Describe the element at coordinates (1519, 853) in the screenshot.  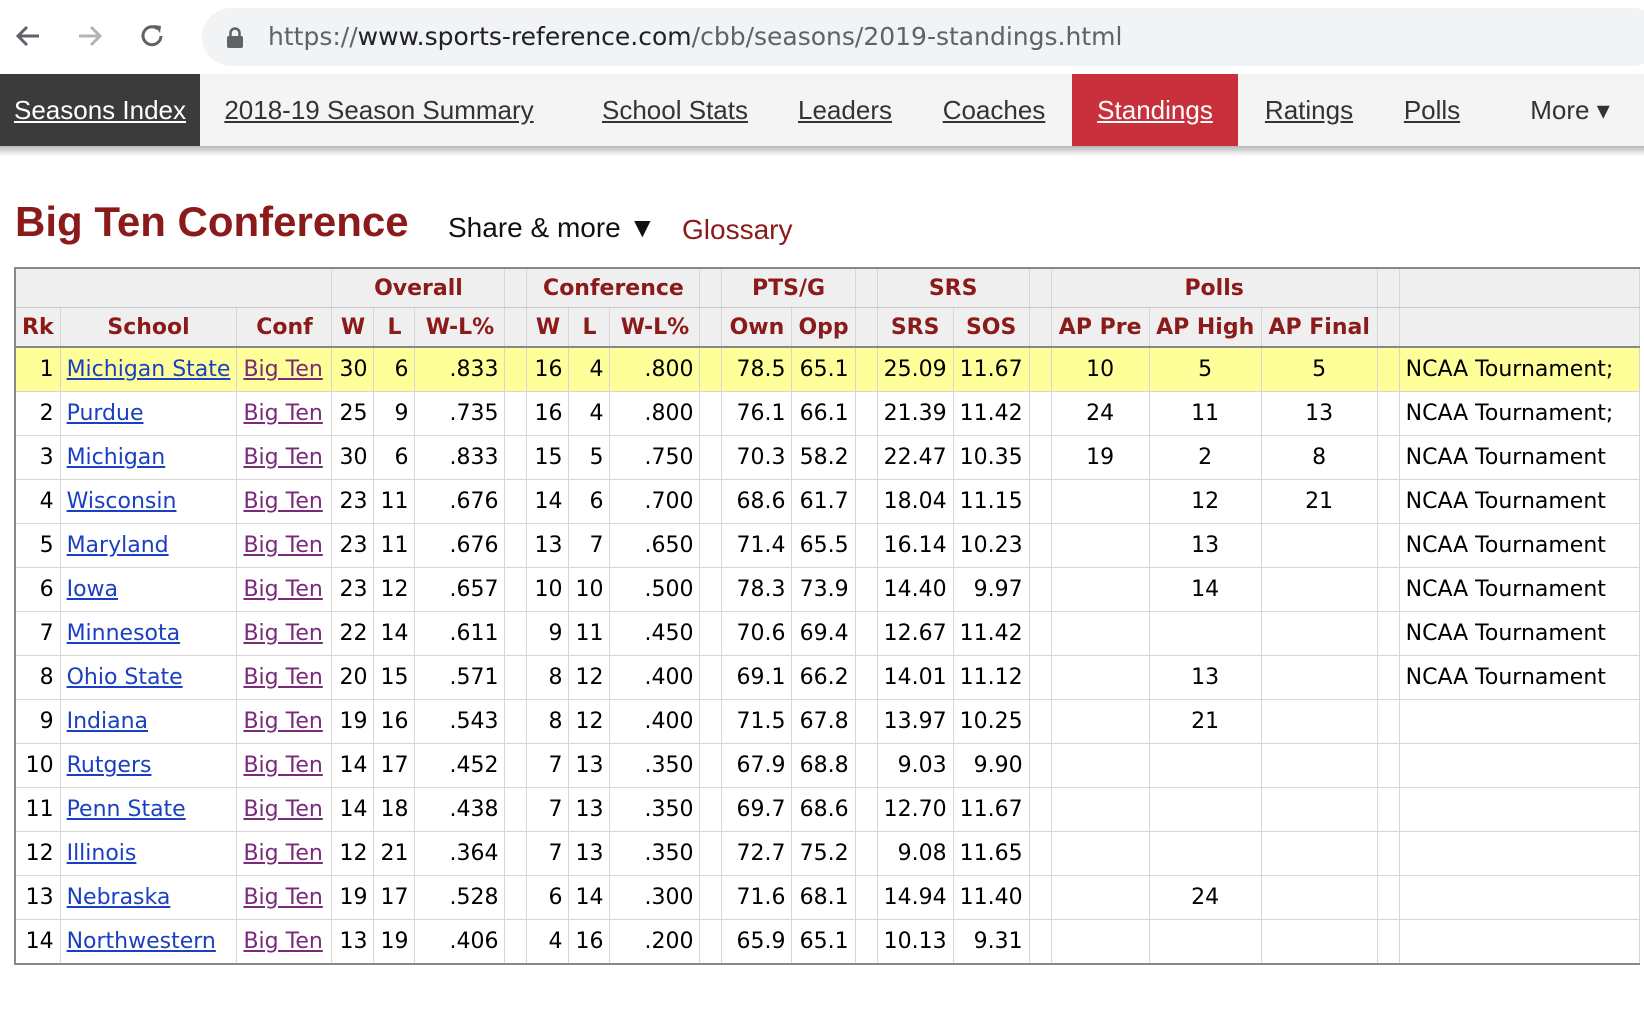
I see `notes-cell` at that location.